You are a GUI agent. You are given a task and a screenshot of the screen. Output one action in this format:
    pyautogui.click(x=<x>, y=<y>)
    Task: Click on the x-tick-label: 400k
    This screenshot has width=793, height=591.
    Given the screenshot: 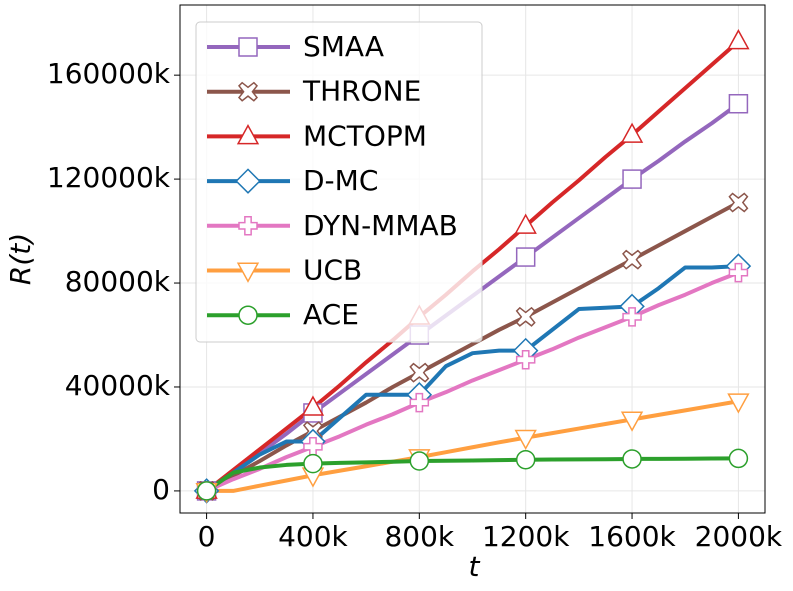 What is the action you would take?
    pyautogui.click(x=313, y=536)
    